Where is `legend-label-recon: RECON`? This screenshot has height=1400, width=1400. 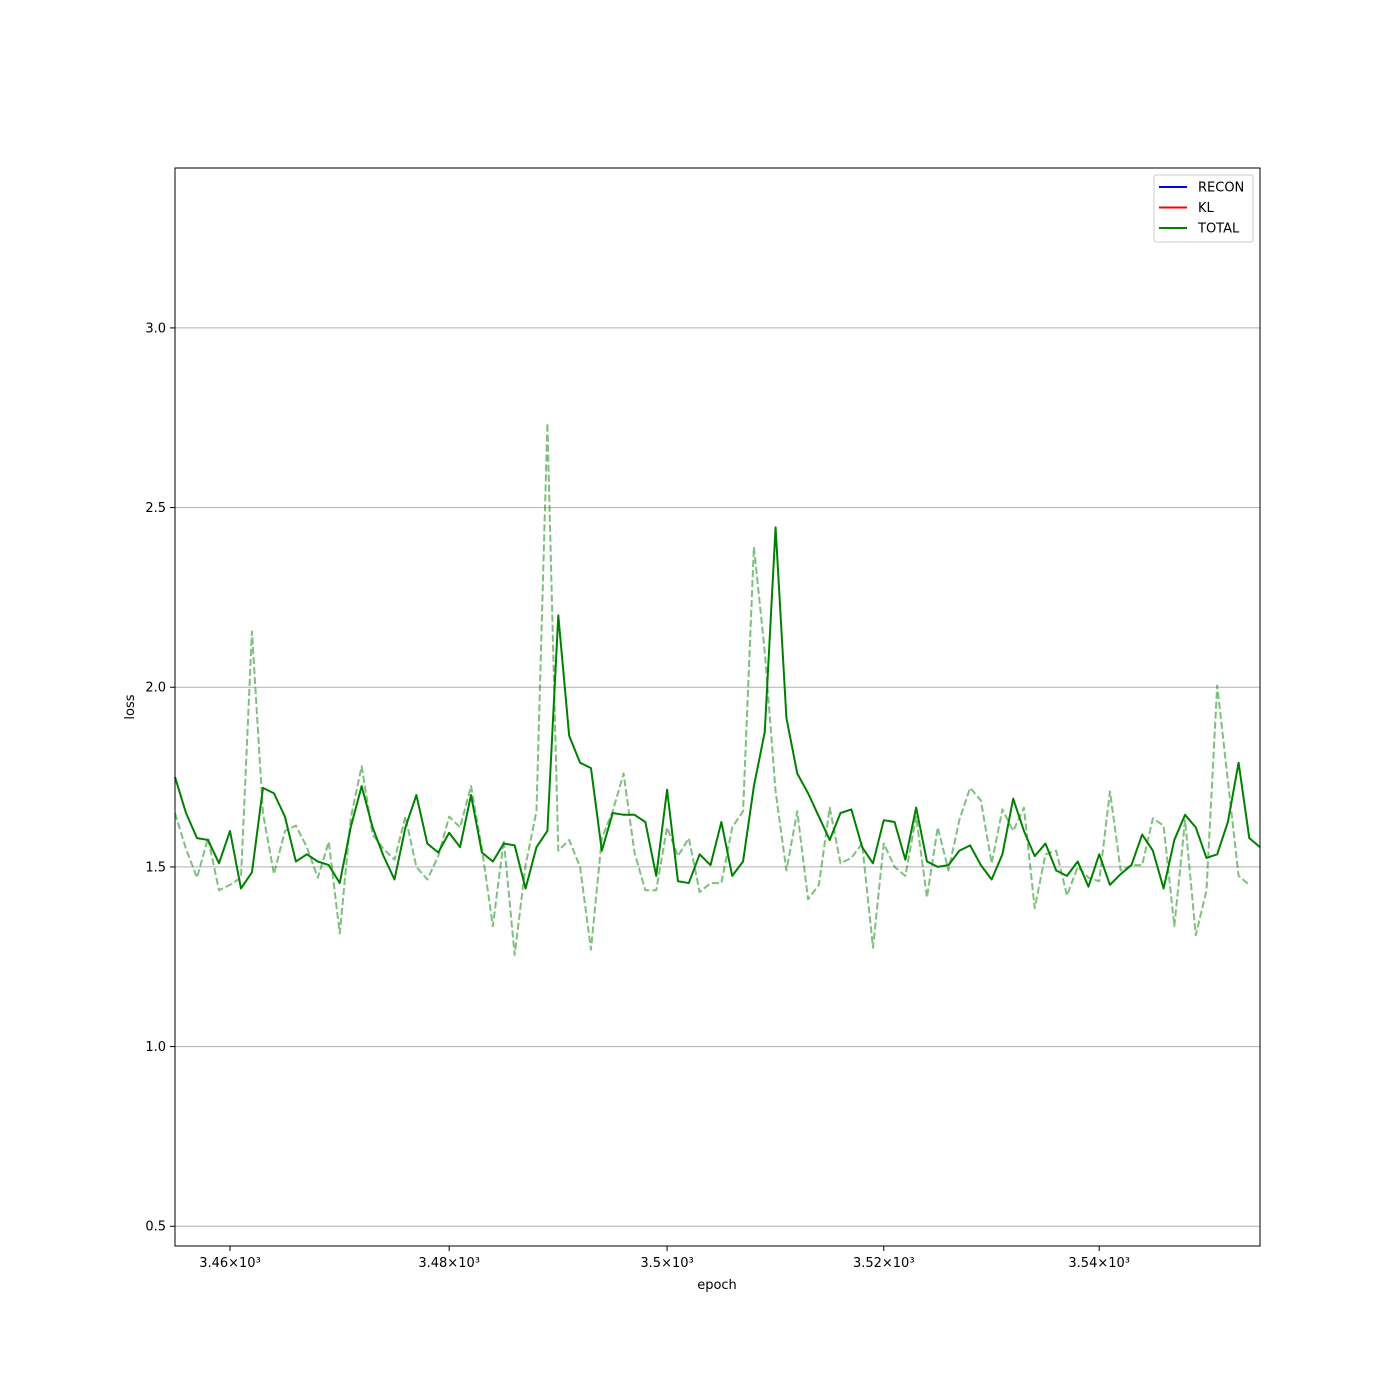 legend-label-recon: RECON is located at coordinates (1221, 188).